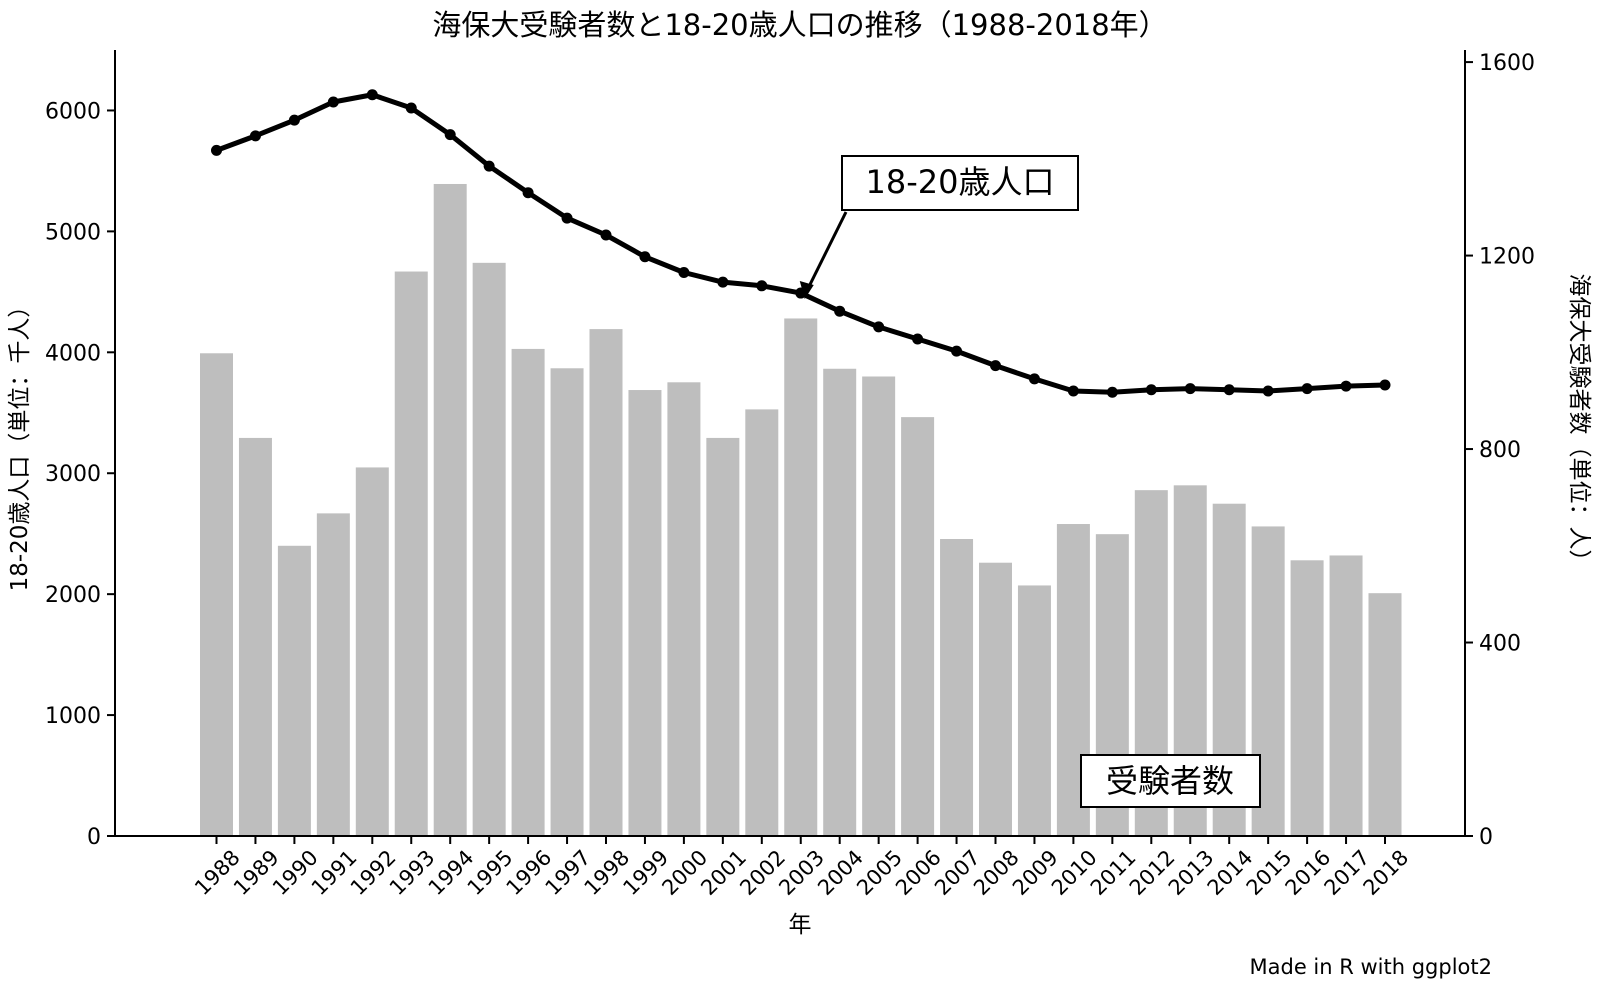  Describe the element at coordinates (1386, 872) in the screenshot. I see `x-tick-label: 2018` at that location.